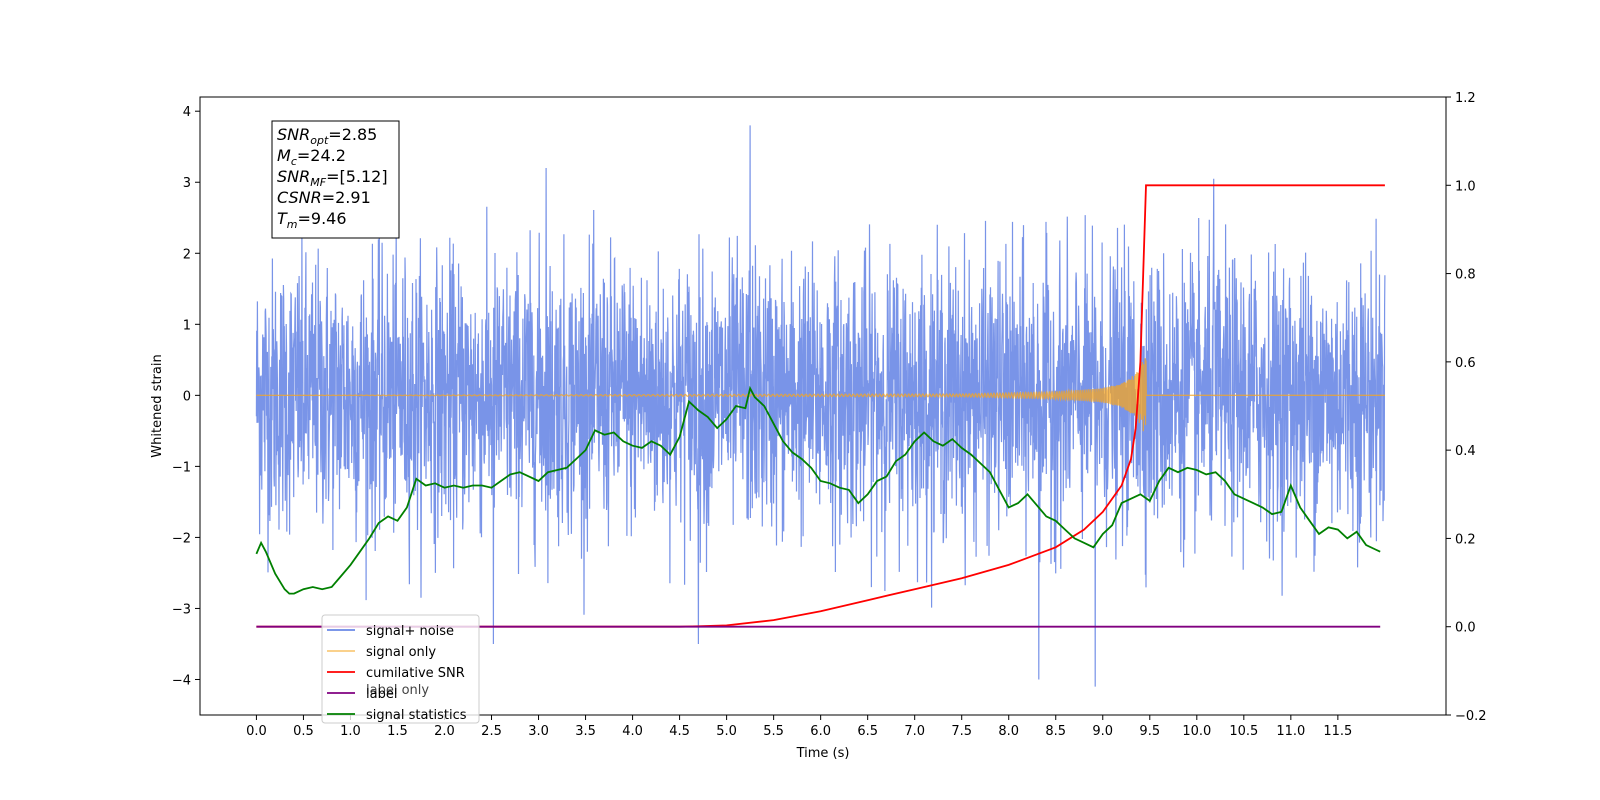 This screenshot has height=800, width=1600. What do you see at coordinates (332, 178) in the screenshot?
I see `annotation-line-snr-mf: SNRMF=[5.12]` at bounding box center [332, 178].